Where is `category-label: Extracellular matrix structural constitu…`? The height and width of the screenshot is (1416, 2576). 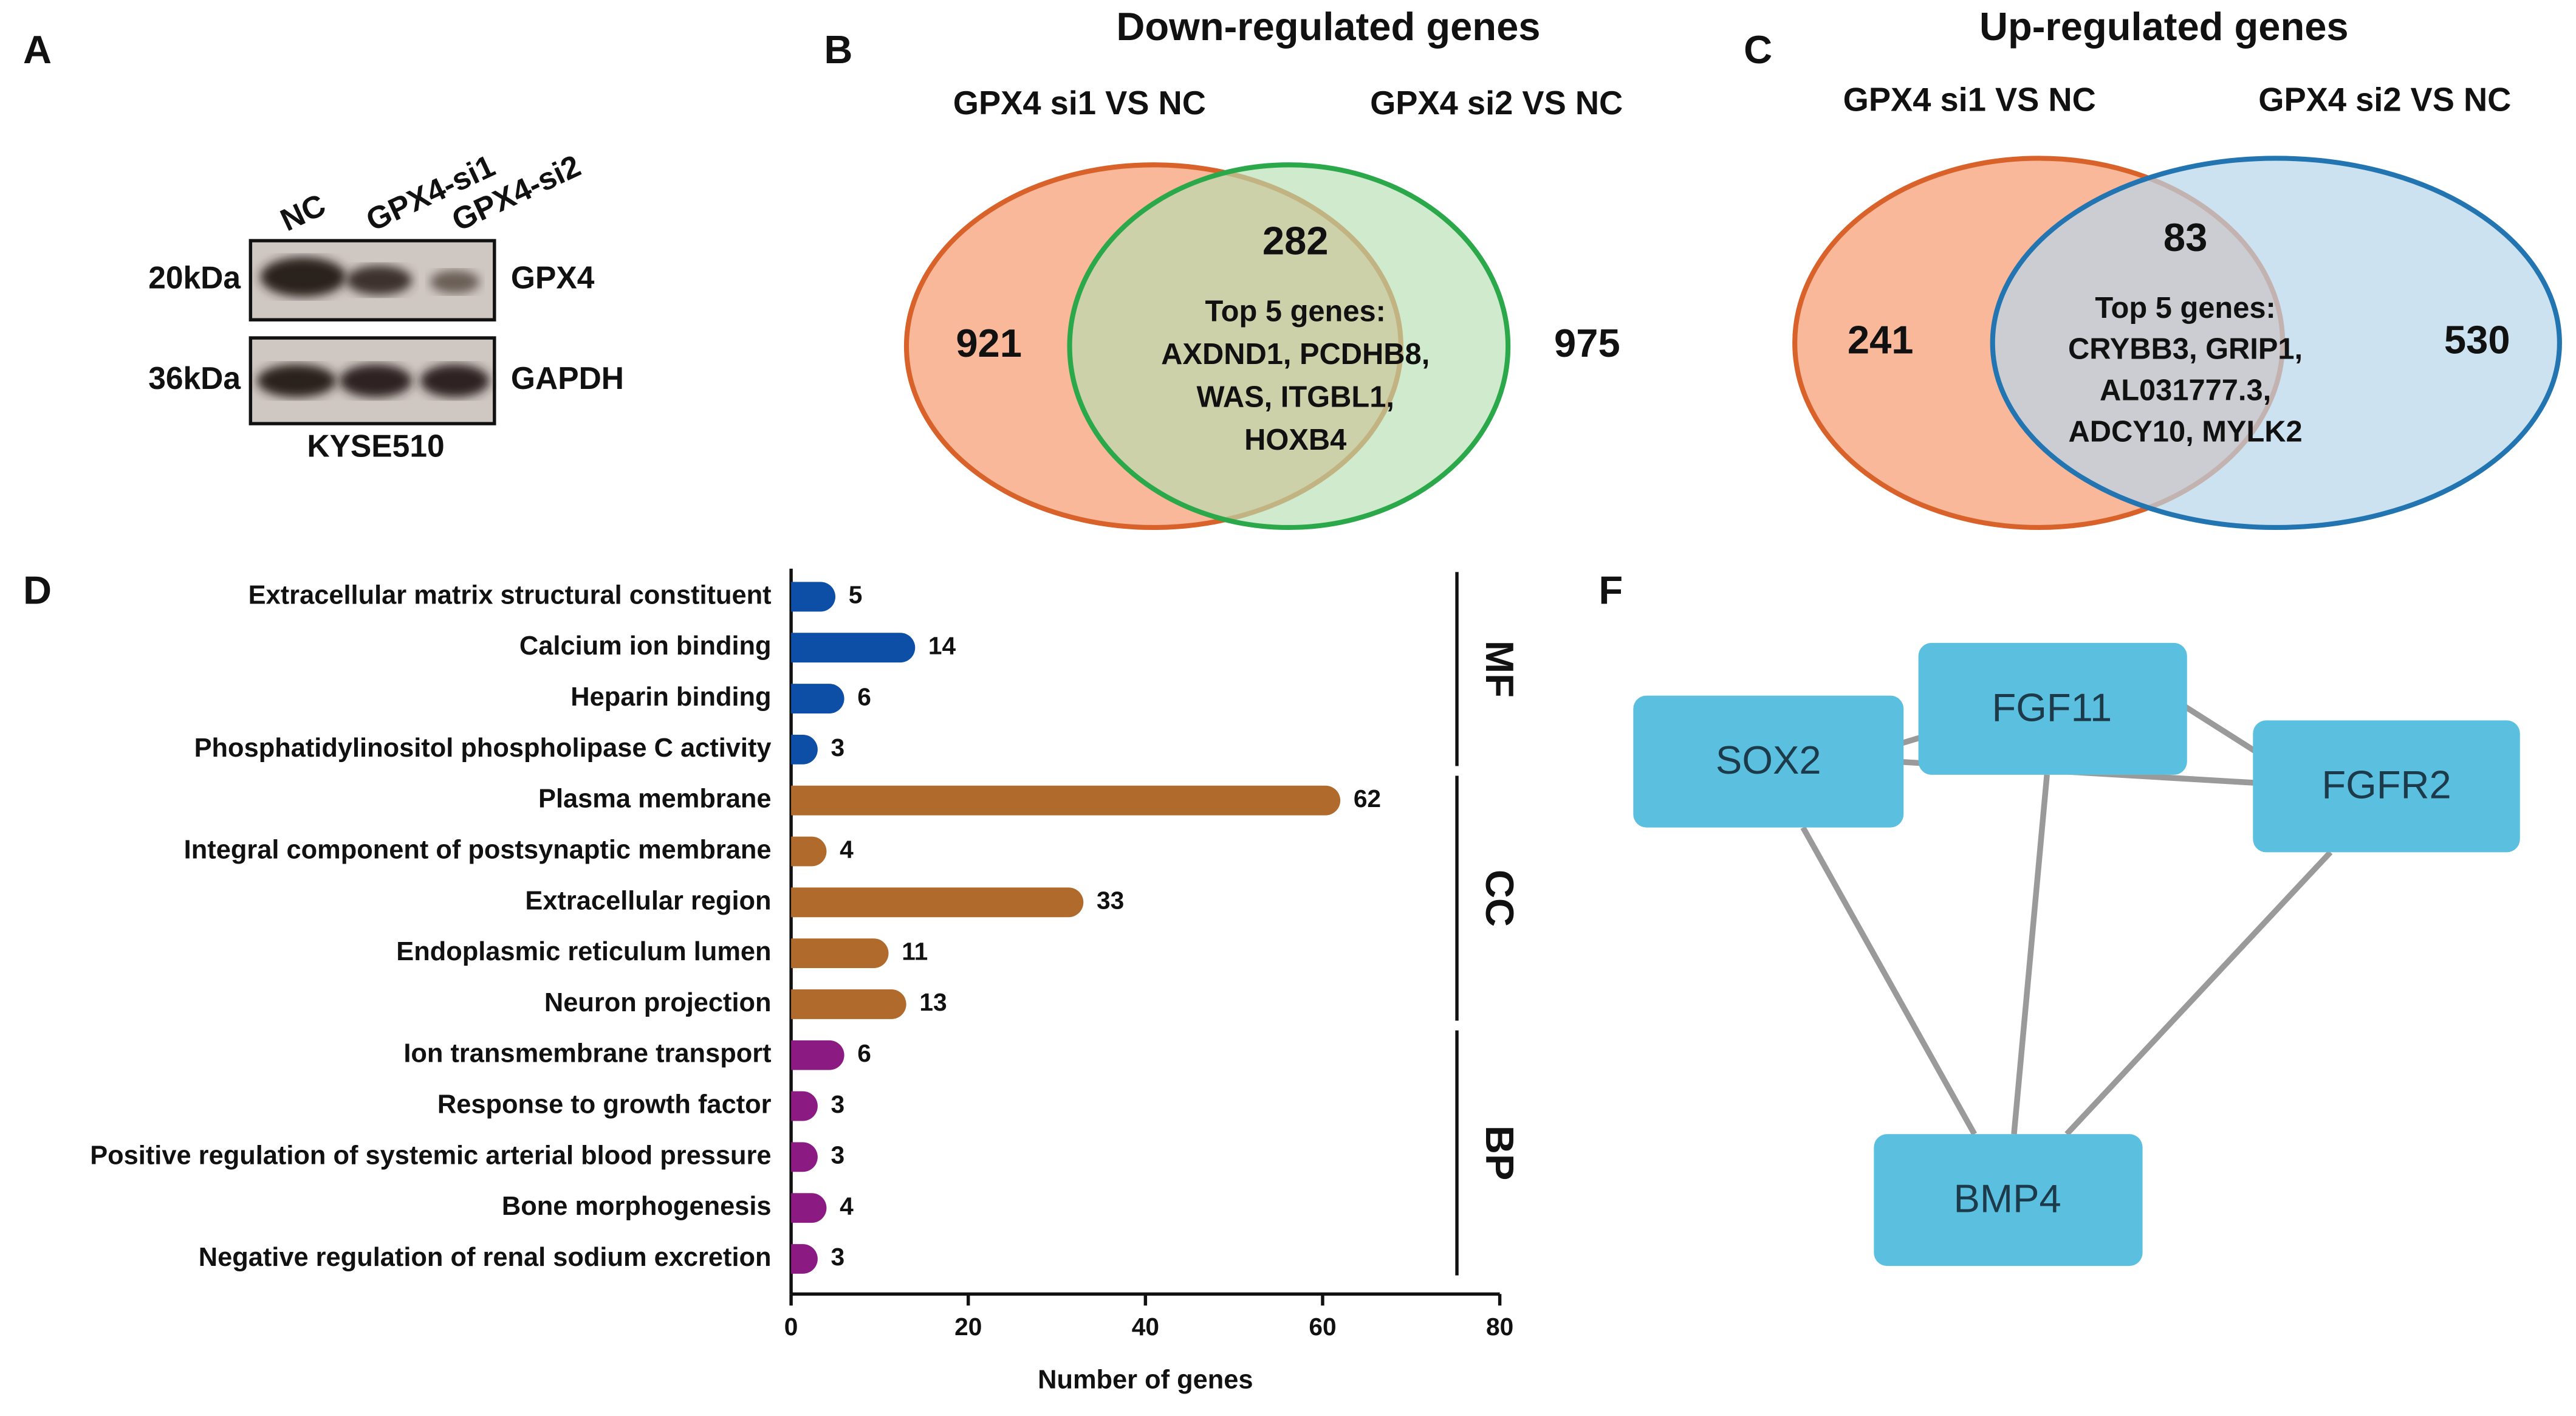 category-label: Extracellular matrix structural constitu… is located at coordinates (510, 595).